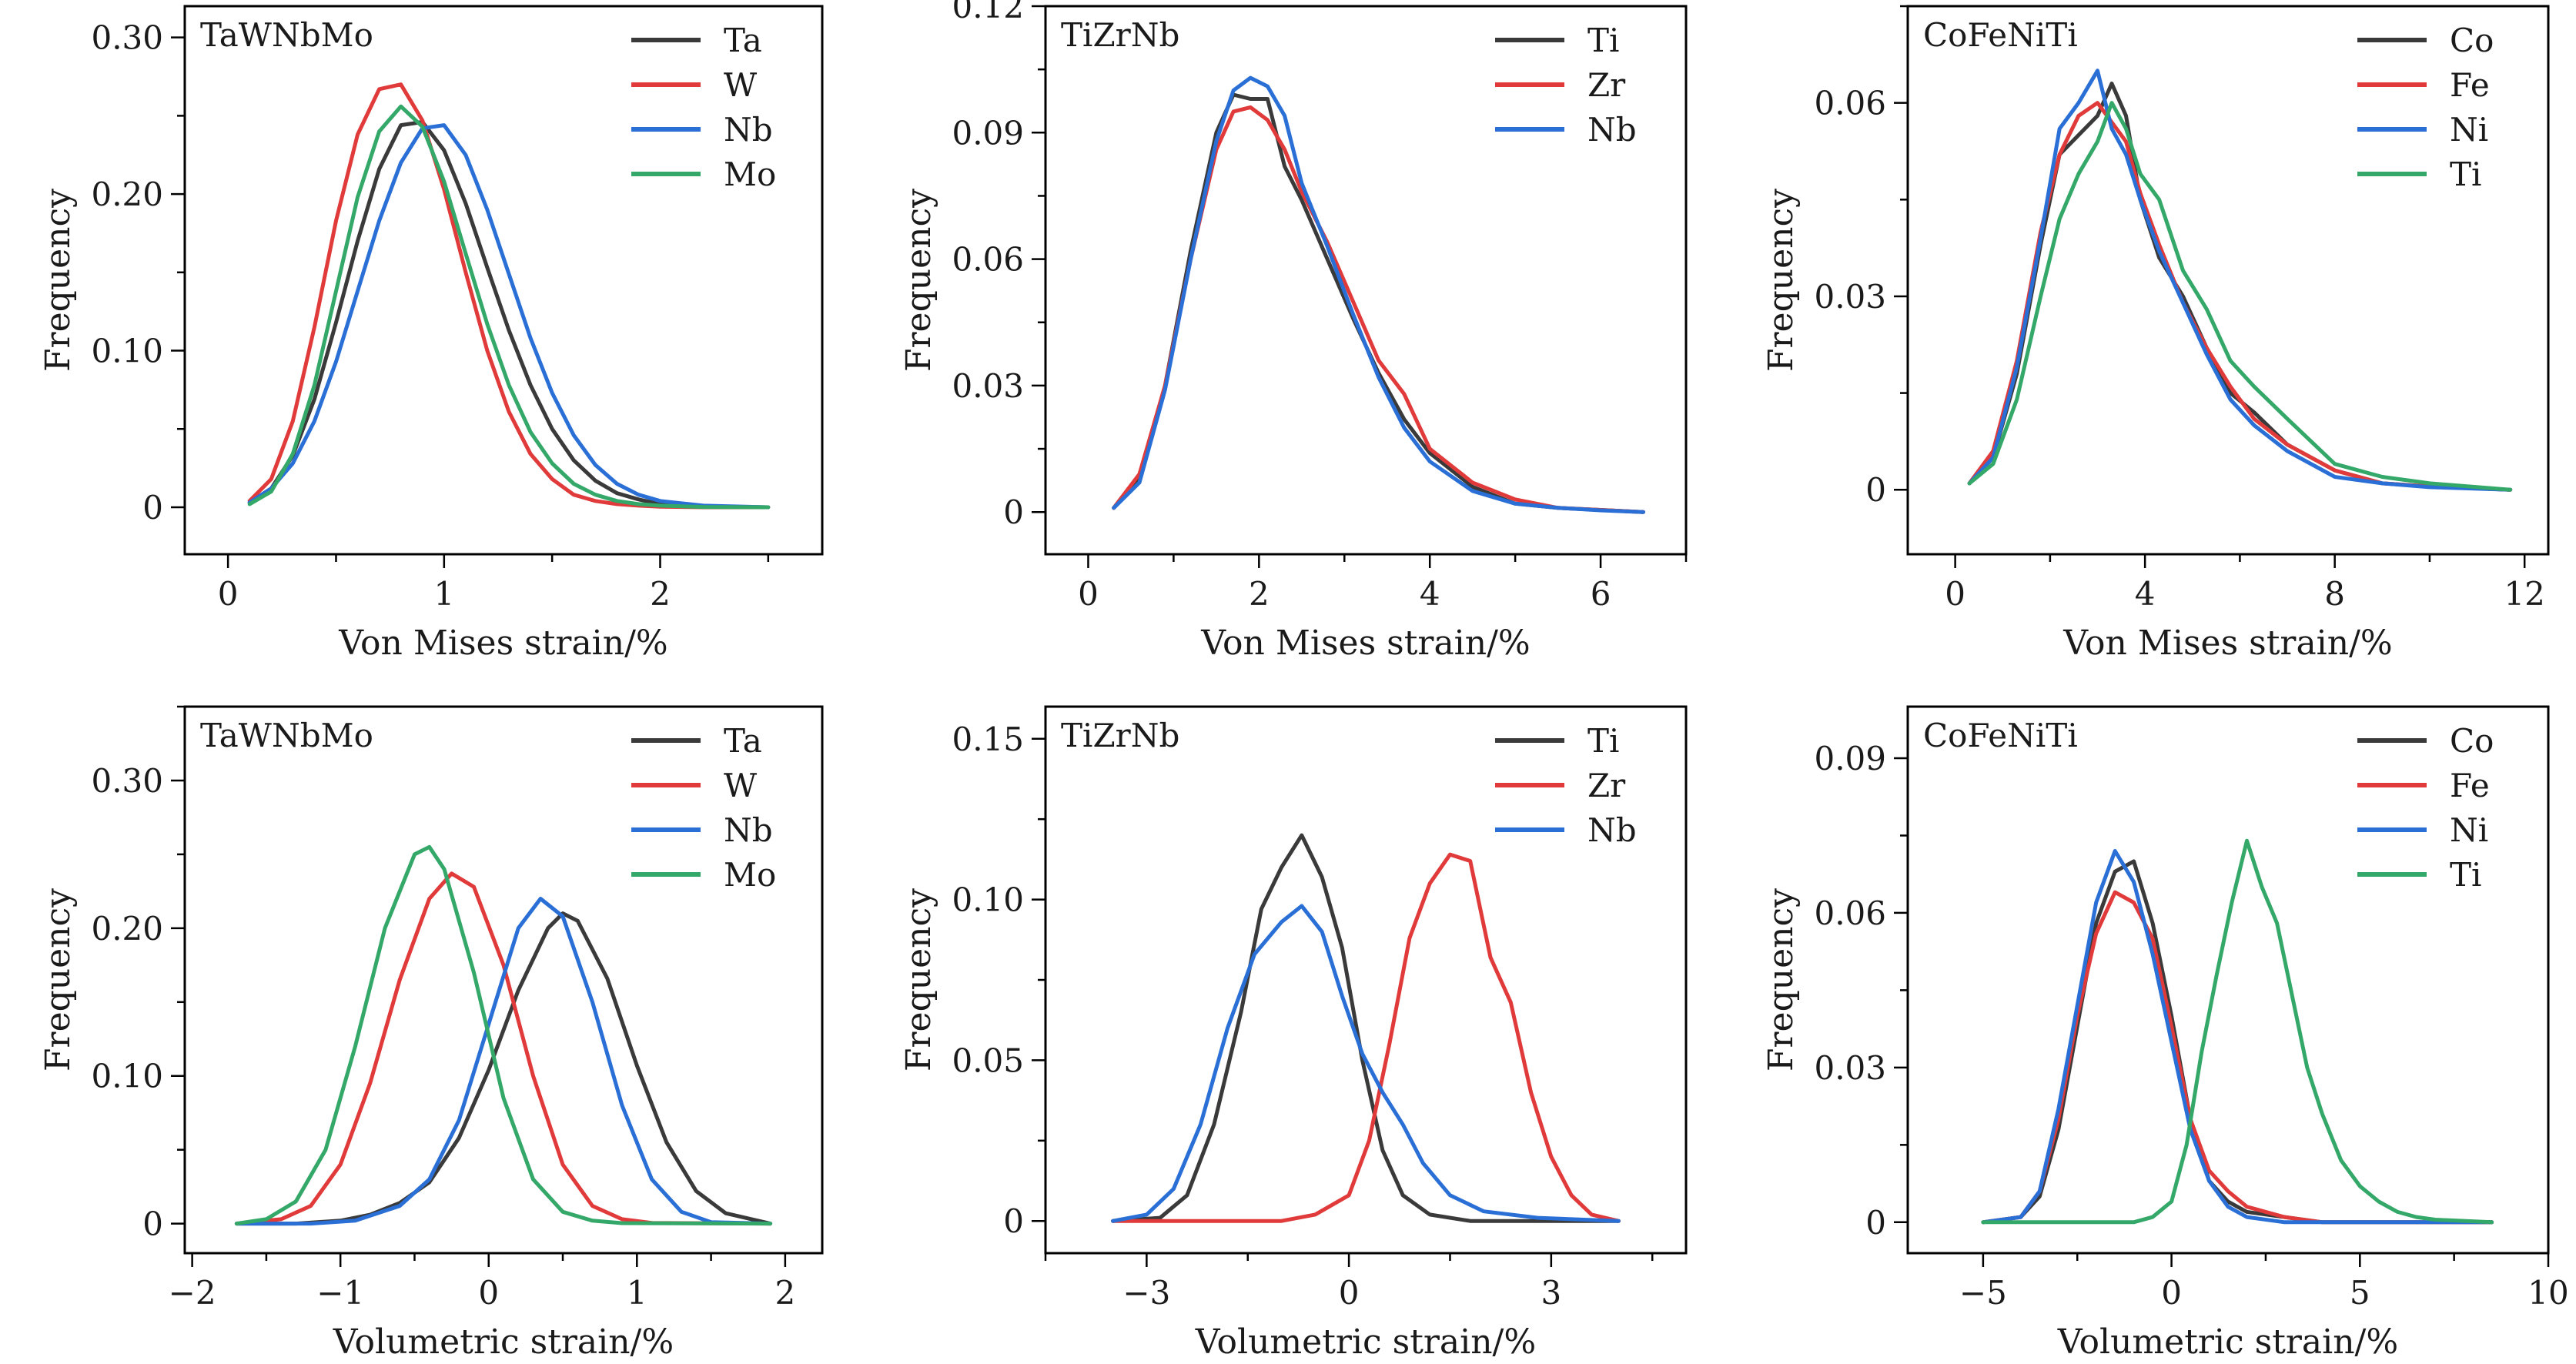 The image size is (2576, 1364). What do you see at coordinates (988, 12) in the screenshot?
I see `y-tick-label: 0.12` at bounding box center [988, 12].